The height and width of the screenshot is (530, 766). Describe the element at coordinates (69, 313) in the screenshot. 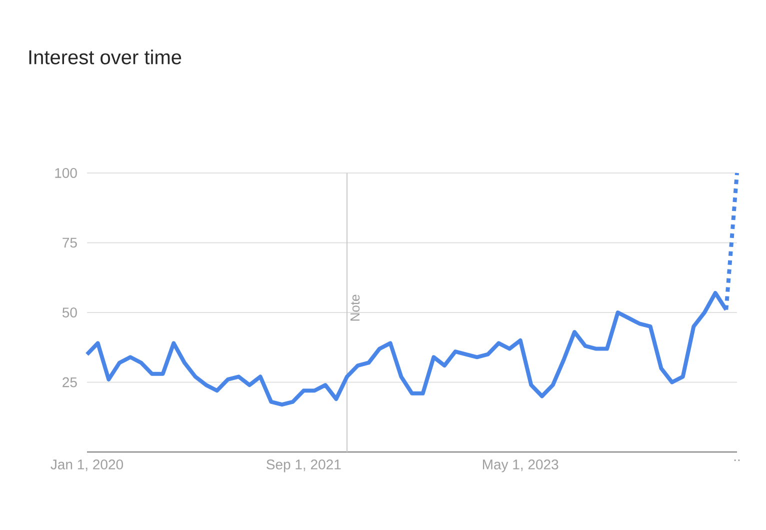

I see `y-tick-label: 50` at that location.